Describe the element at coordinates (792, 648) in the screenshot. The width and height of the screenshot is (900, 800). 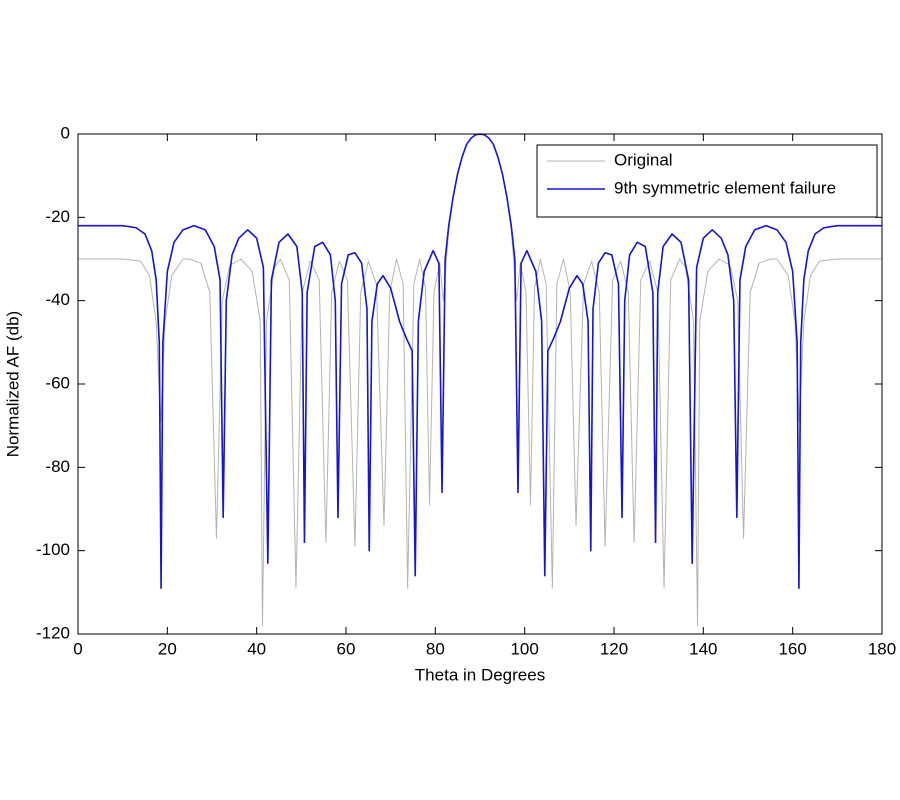
I see `x-tick-label: 160` at that location.